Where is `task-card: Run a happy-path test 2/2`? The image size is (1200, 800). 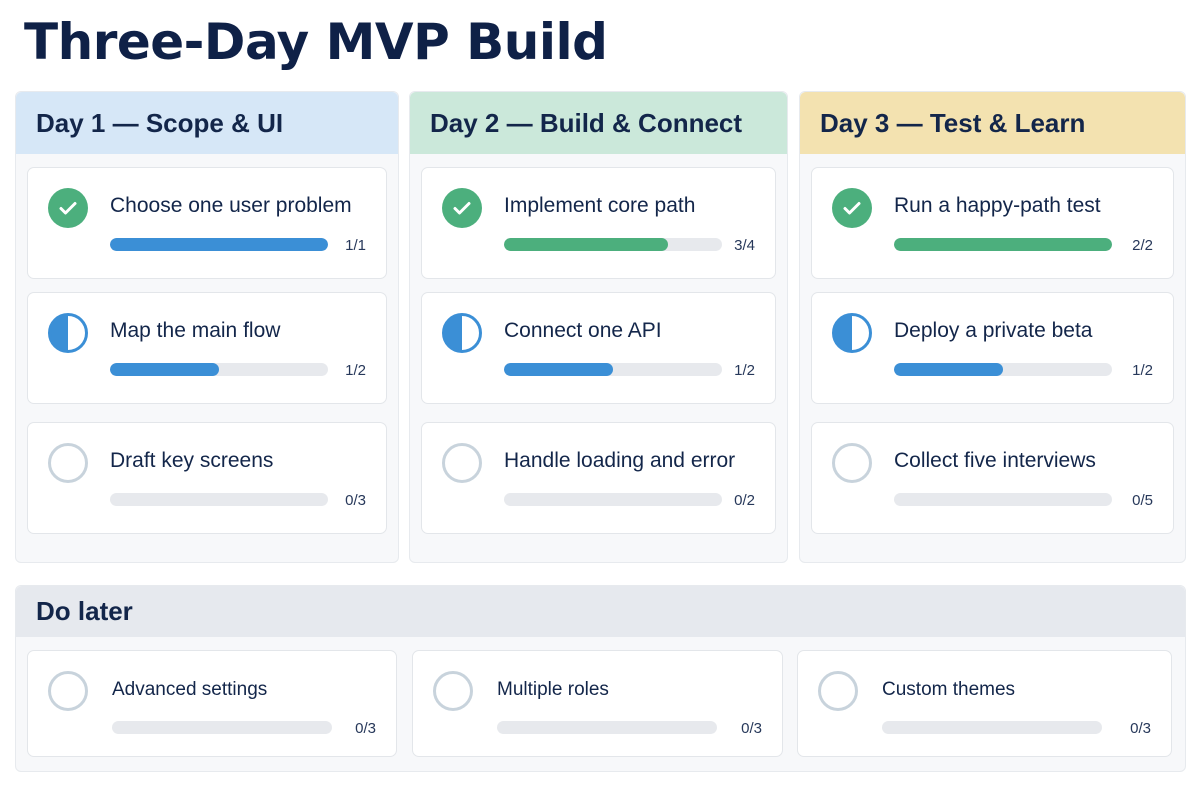 task-card: Run a happy-path test 2/2 is located at coordinates (992, 223).